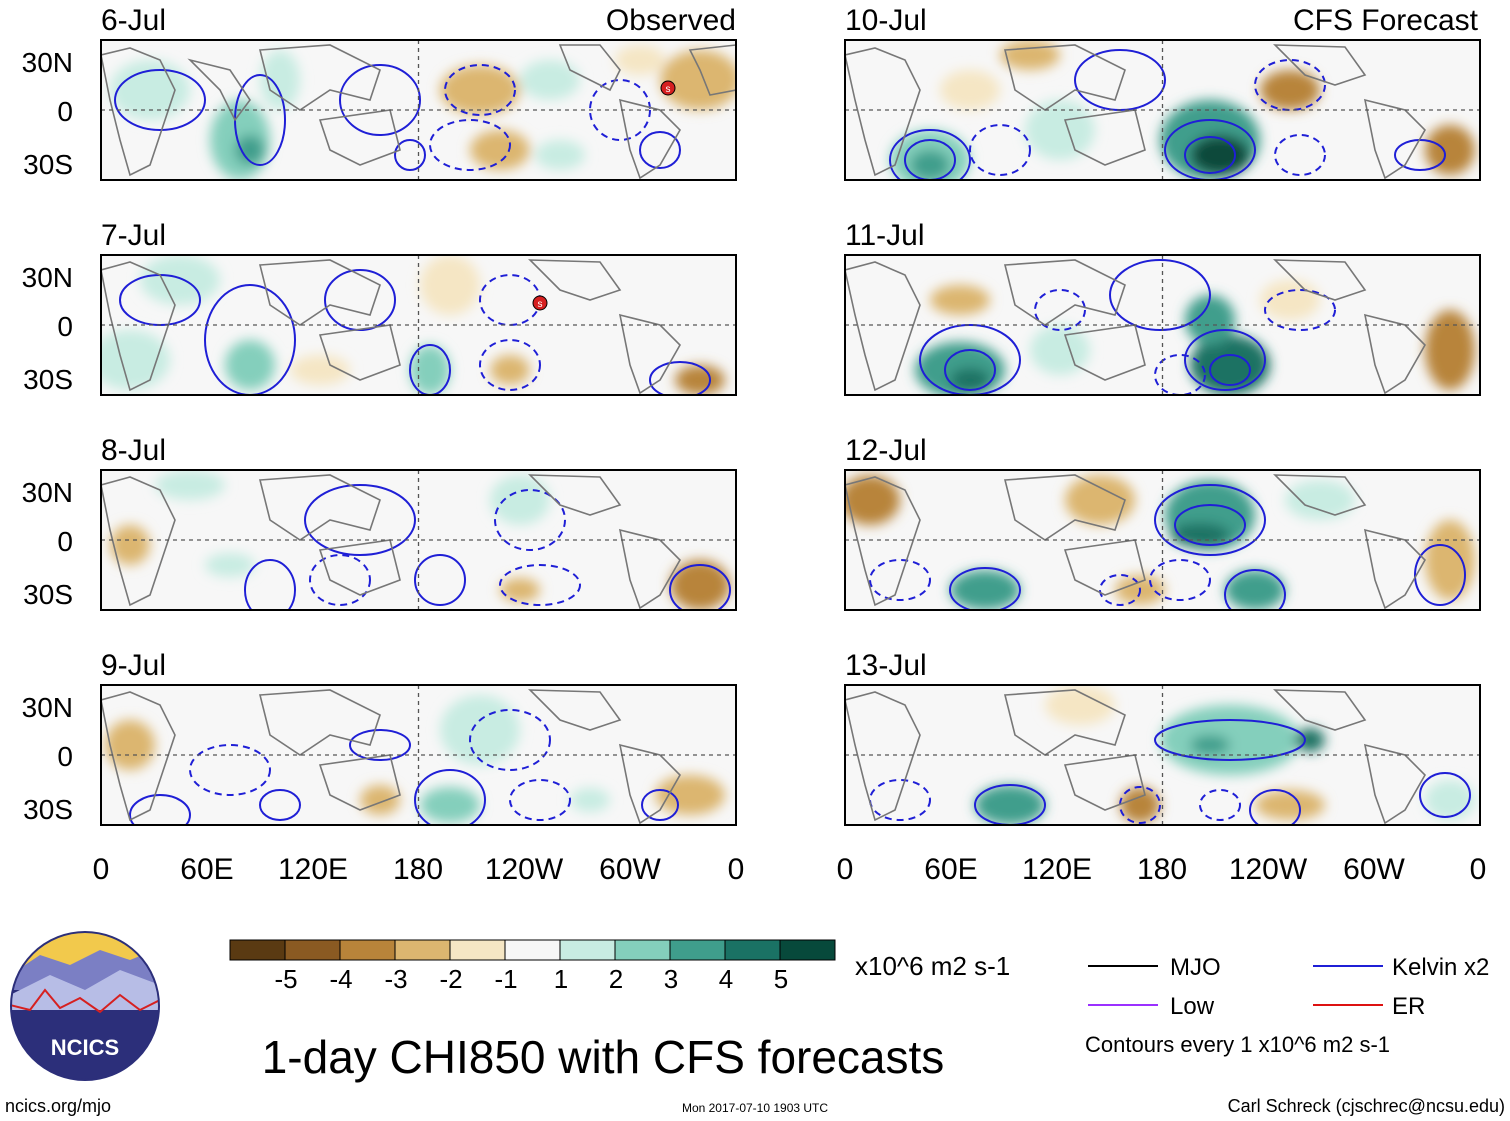 The height and width of the screenshot is (1121, 1510). I want to click on panel-date-label: 11-Jul, so click(884, 235).